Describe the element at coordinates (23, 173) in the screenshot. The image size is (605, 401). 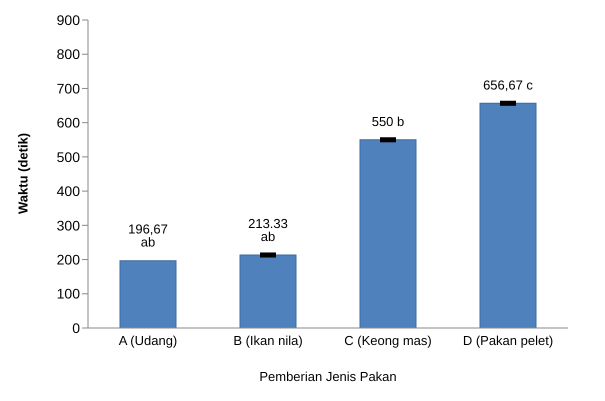
I see `y-axis-title: Waktu (detik)` at that location.